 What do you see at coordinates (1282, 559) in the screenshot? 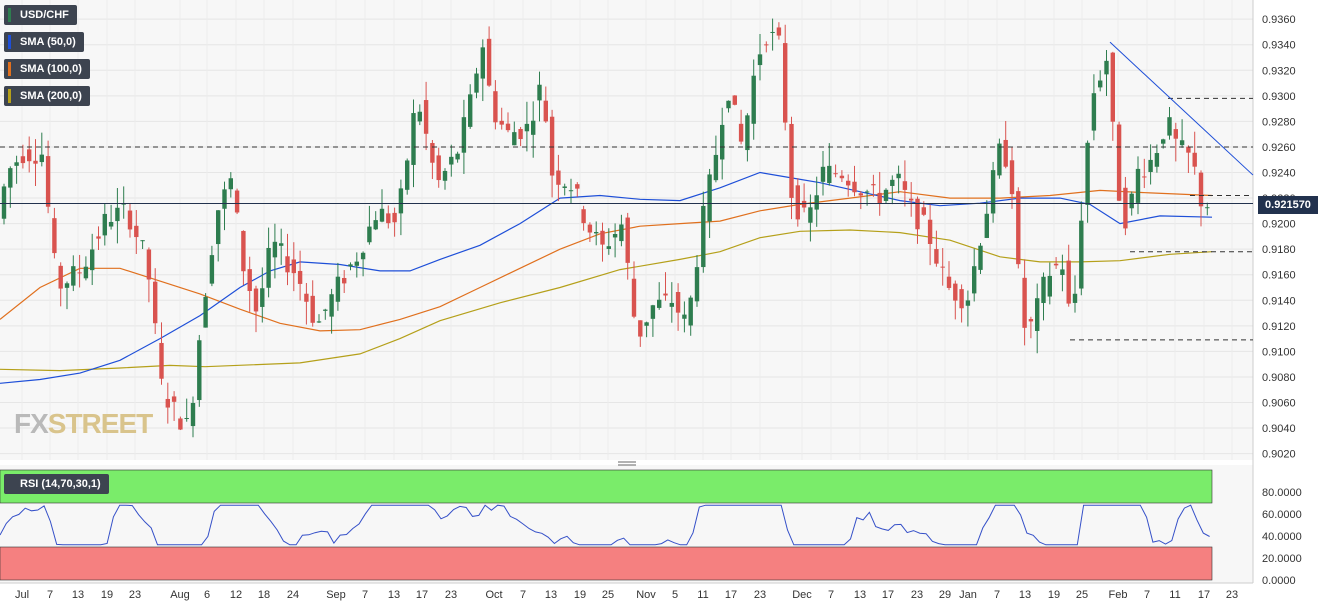
I see `rsi-tick-label: 20.0000` at bounding box center [1282, 559].